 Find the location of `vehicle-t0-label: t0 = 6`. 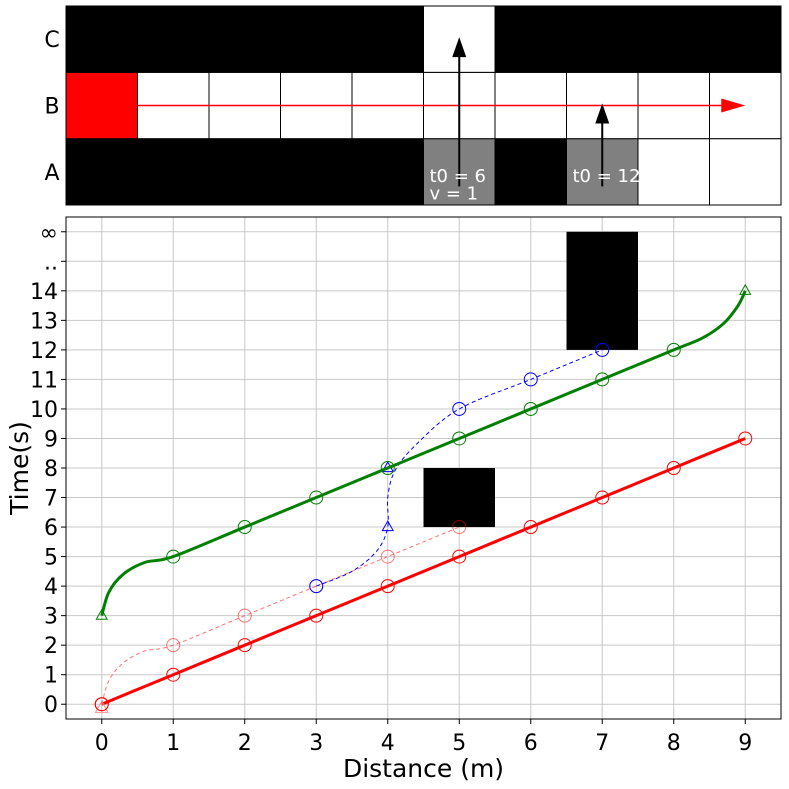

vehicle-t0-label: t0 = 6 is located at coordinates (458, 176).